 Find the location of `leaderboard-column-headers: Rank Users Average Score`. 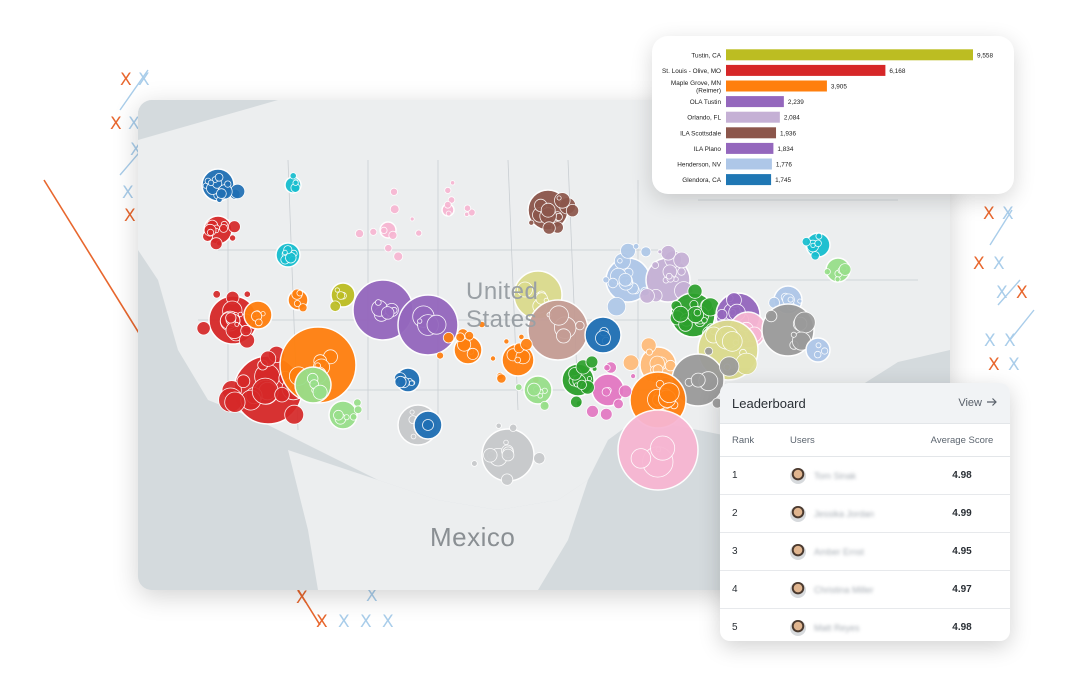

leaderboard-column-headers: Rank Users Average Score is located at coordinates (865, 440).